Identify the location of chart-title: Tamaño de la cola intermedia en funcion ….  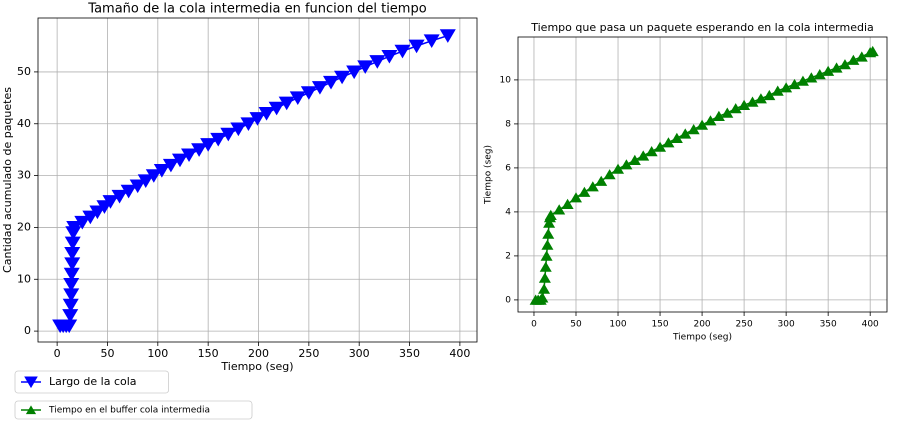
(256, 9).